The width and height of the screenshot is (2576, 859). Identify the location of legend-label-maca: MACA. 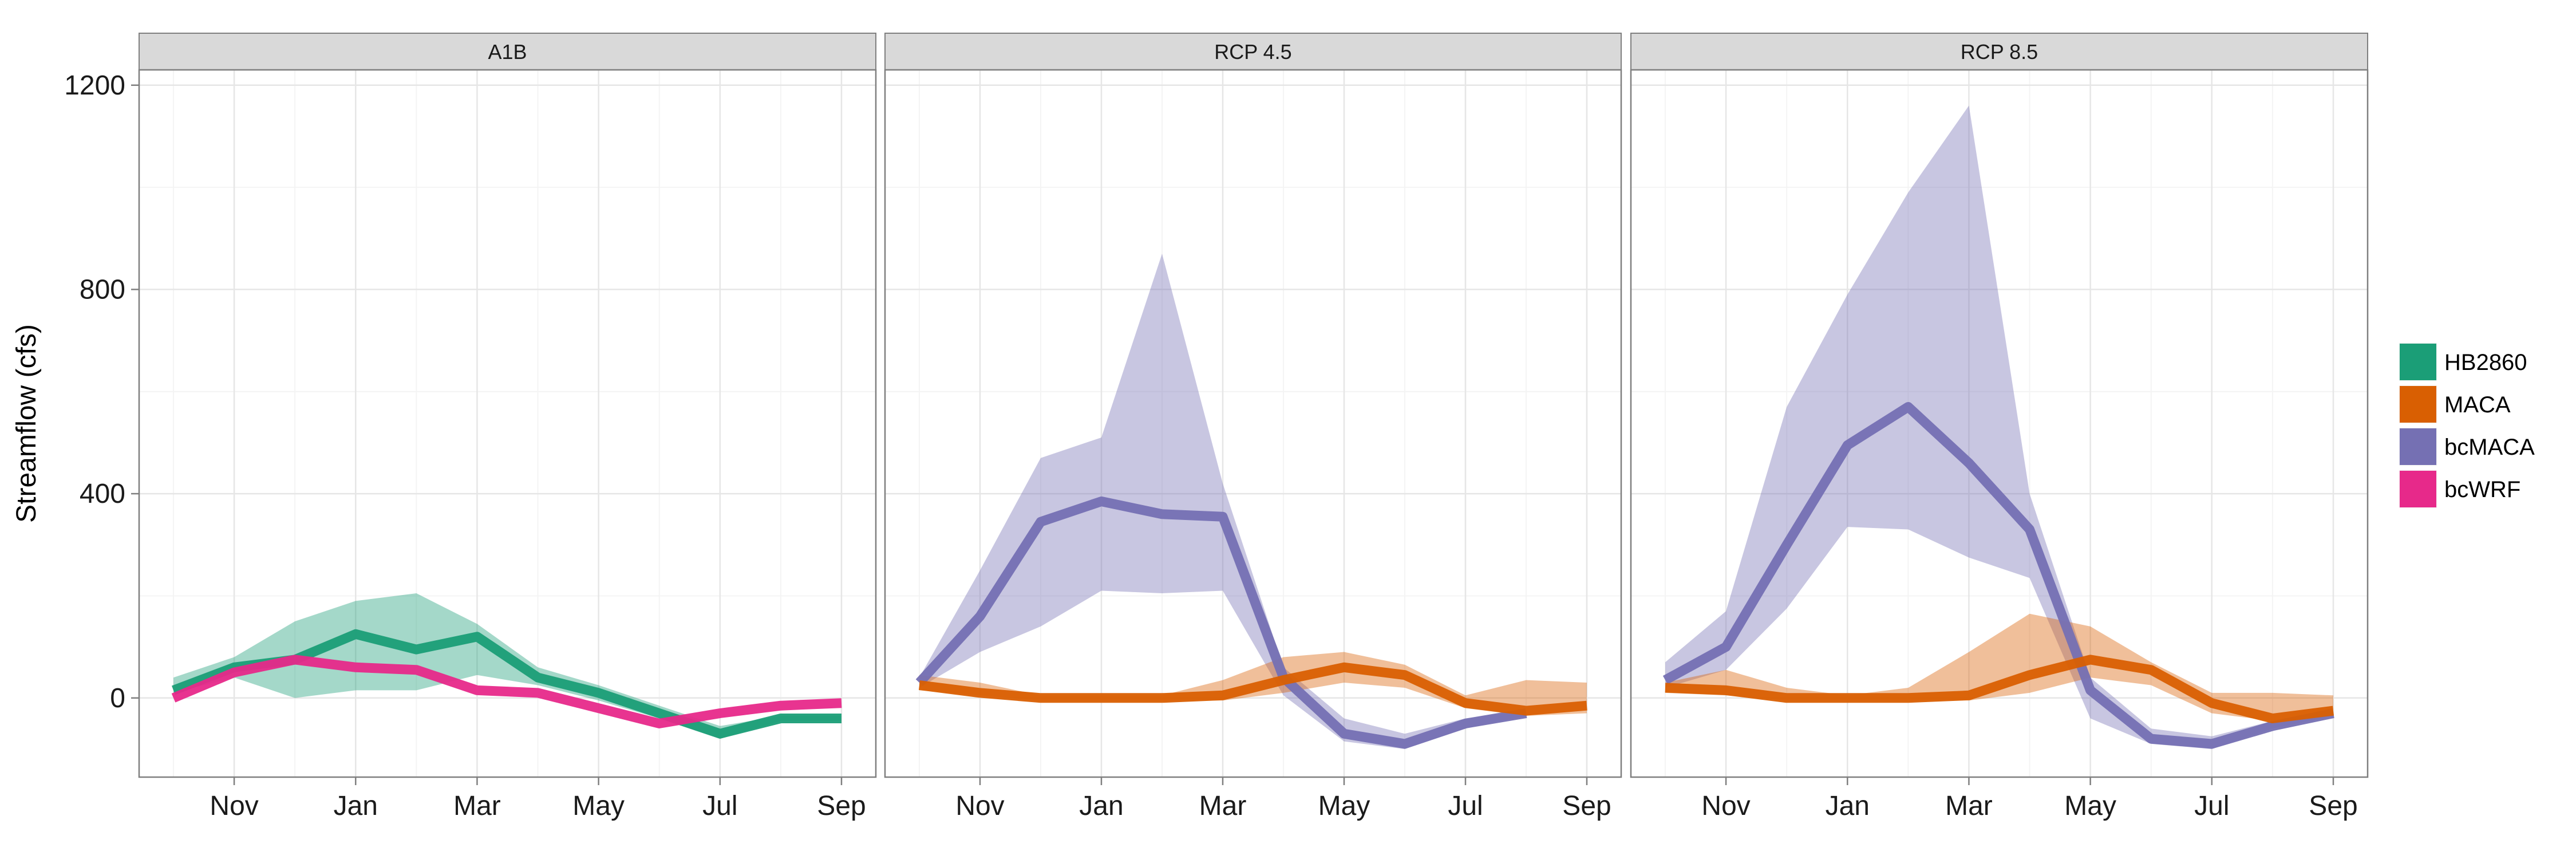
(2477, 404).